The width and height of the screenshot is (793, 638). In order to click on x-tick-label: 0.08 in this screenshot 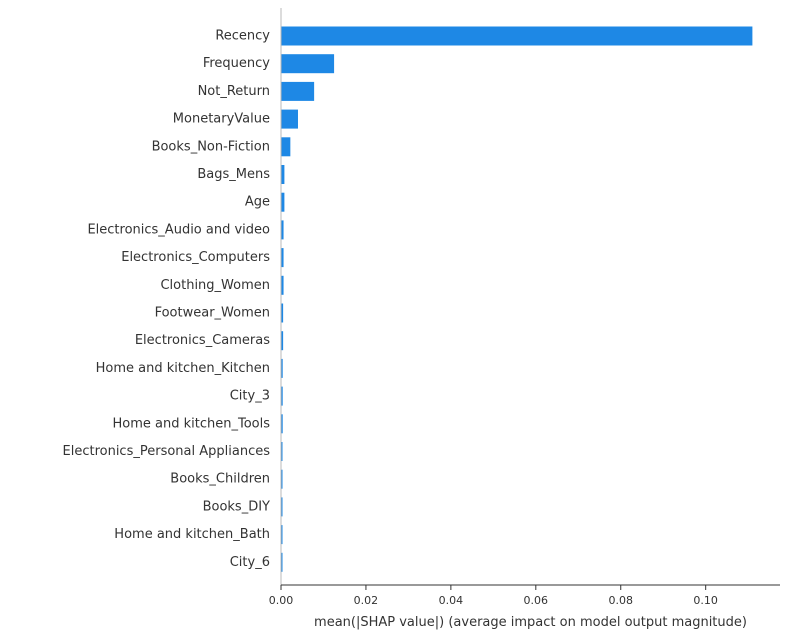, I will do `click(620, 600)`.